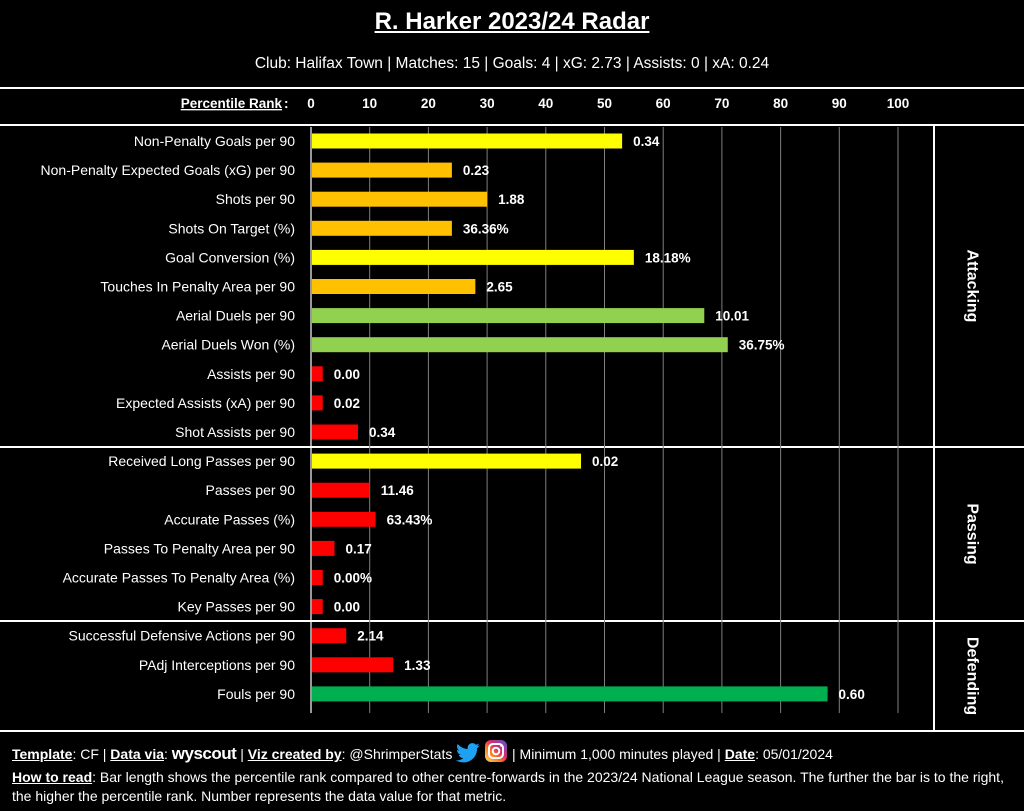 The image size is (1024, 811). What do you see at coordinates (204, 753) in the screenshot?
I see `wyscout-logo: wyscout` at bounding box center [204, 753].